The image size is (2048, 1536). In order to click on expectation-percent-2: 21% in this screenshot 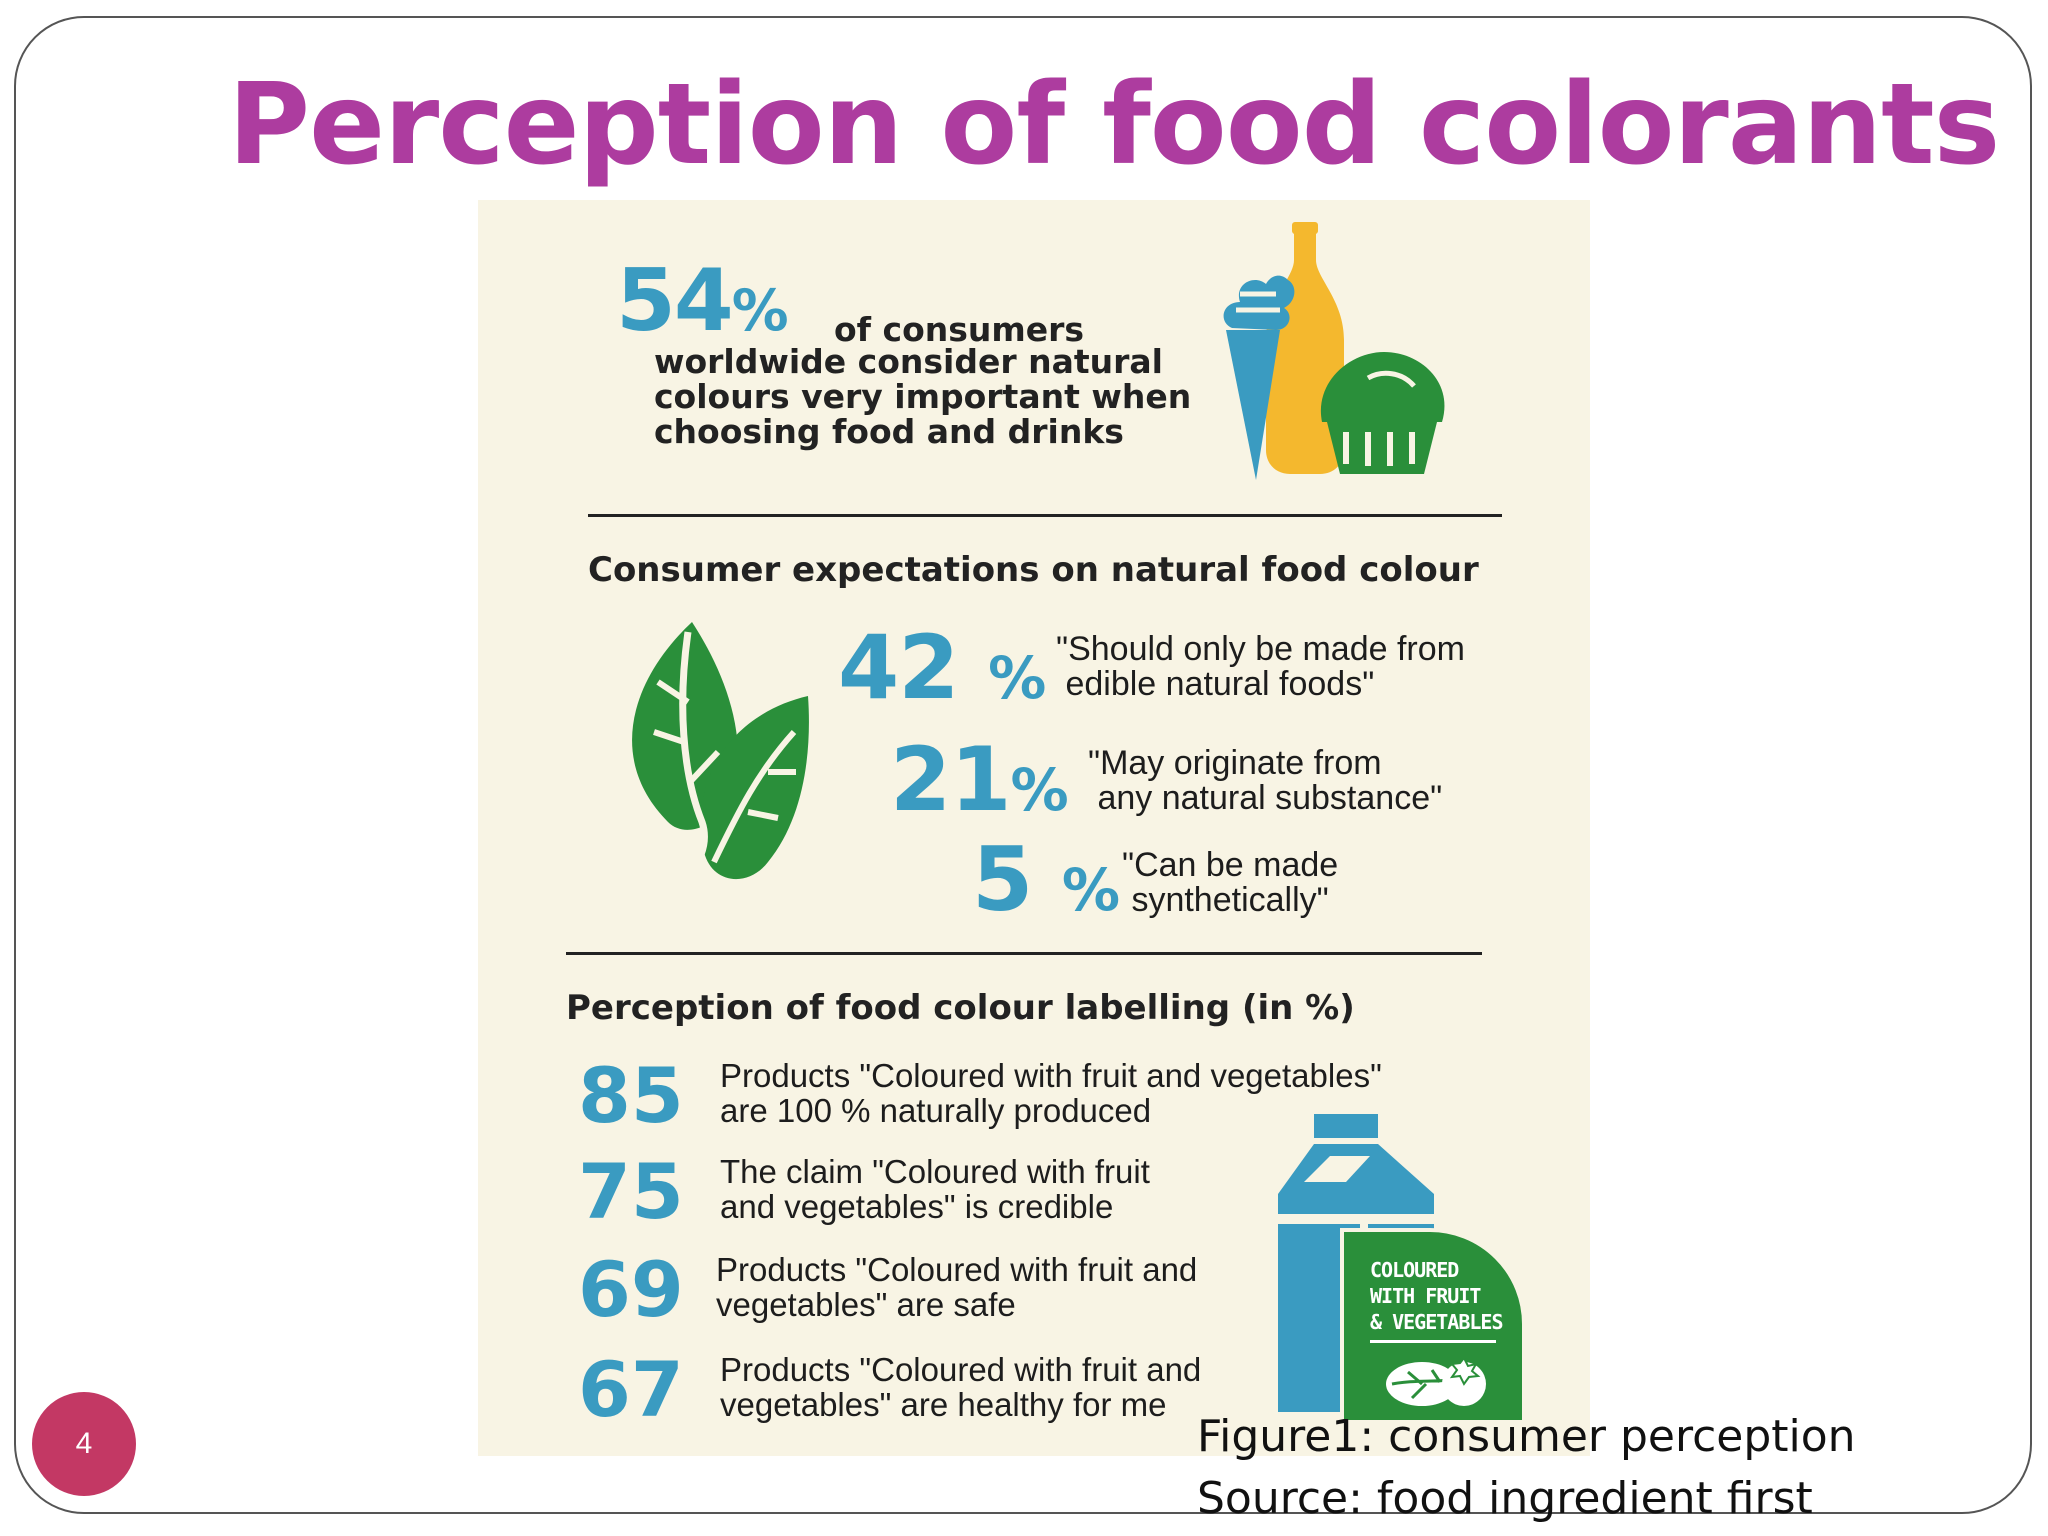, I will do `click(979, 780)`.